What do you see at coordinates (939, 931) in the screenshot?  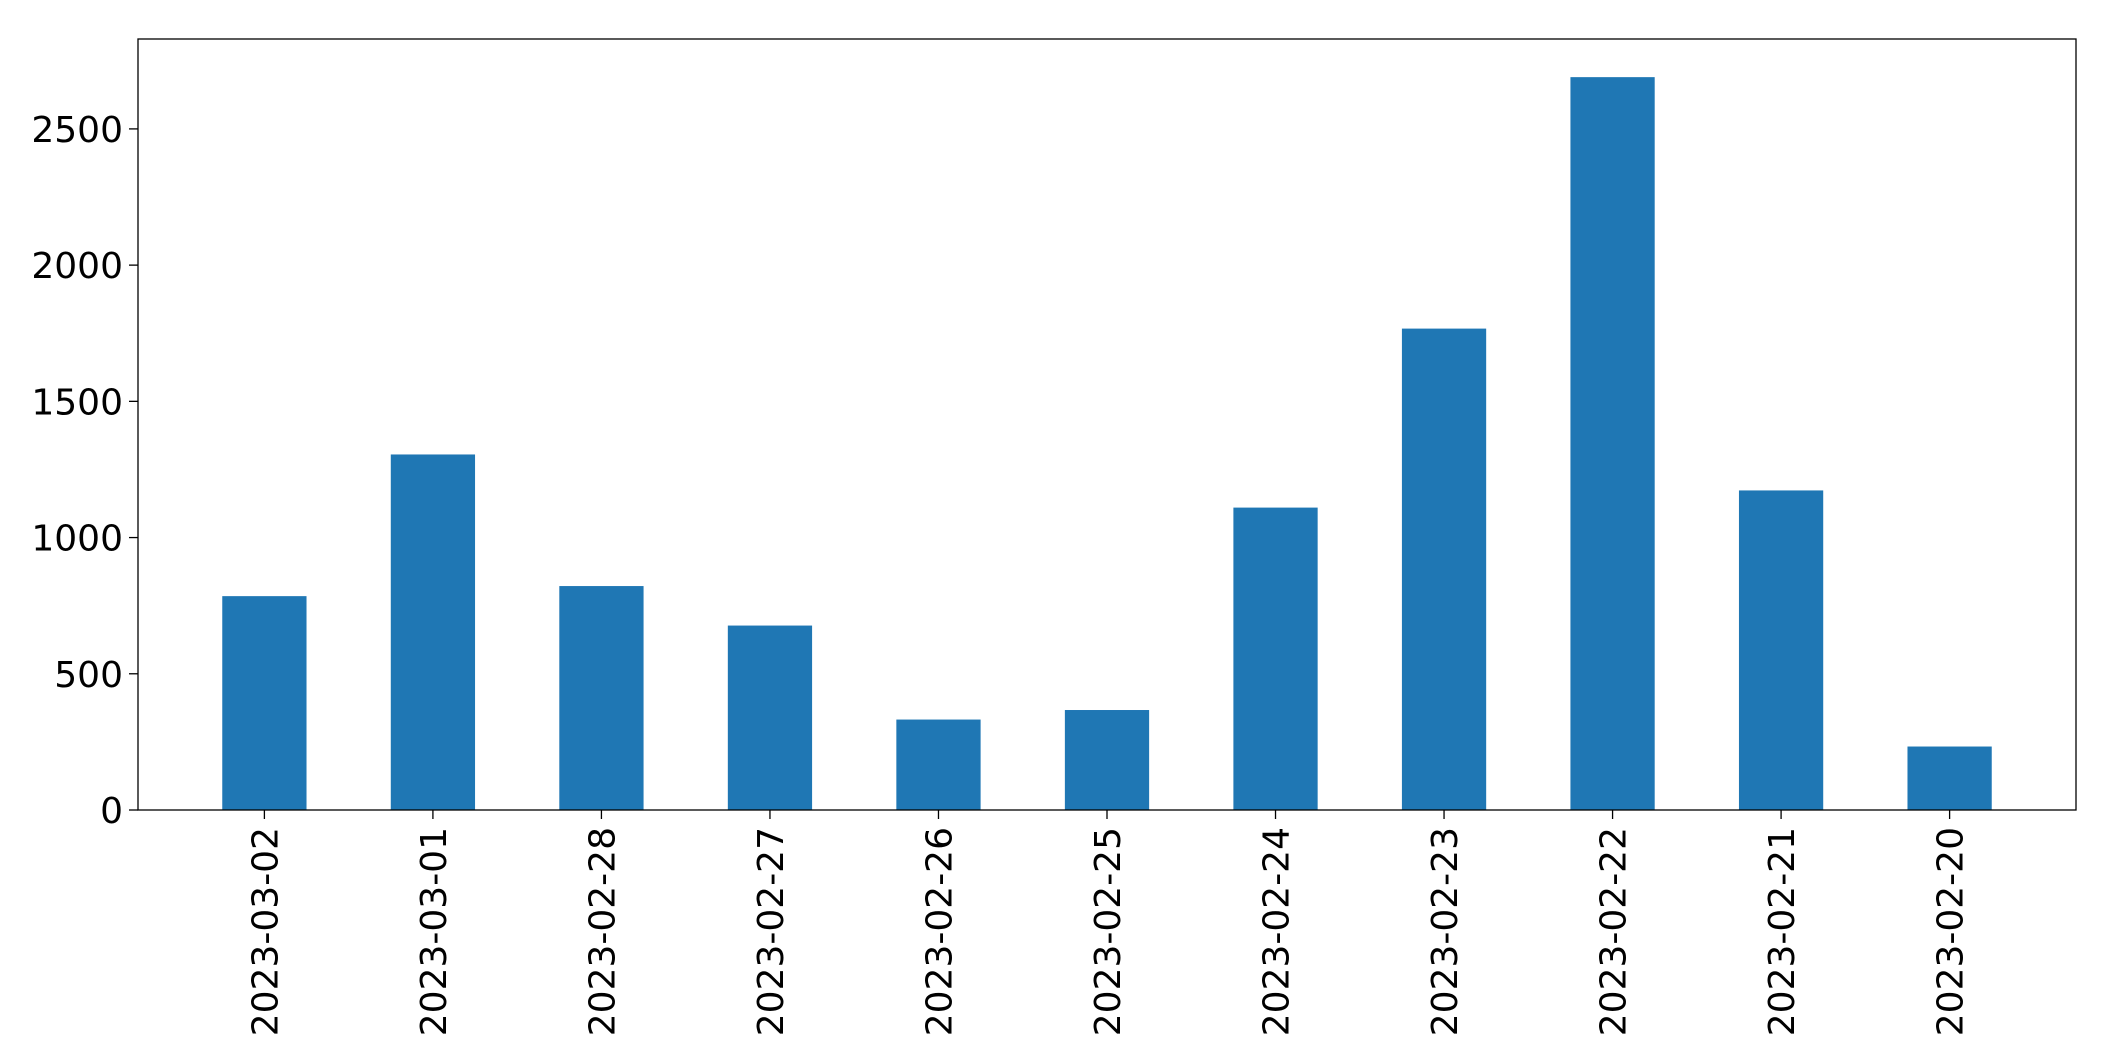 I see `x-tick-label: 2023-02-26` at bounding box center [939, 931].